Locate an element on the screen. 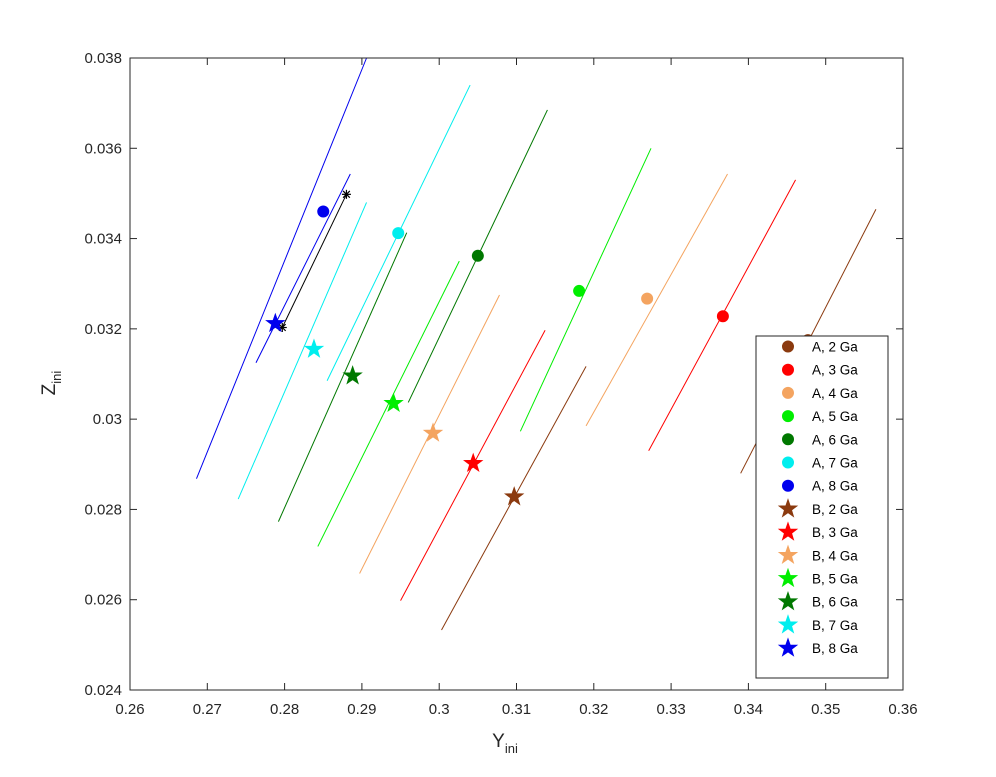  legend-label-7: A, 8 Ga is located at coordinates (835, 486).